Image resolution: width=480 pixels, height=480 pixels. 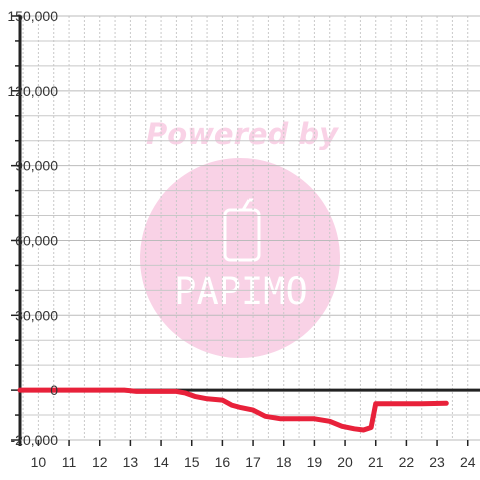 What do you see at coordinates (223, 462) in the screenshot?
I see `x-tick-label: 16` at bounding box center [223, 462].